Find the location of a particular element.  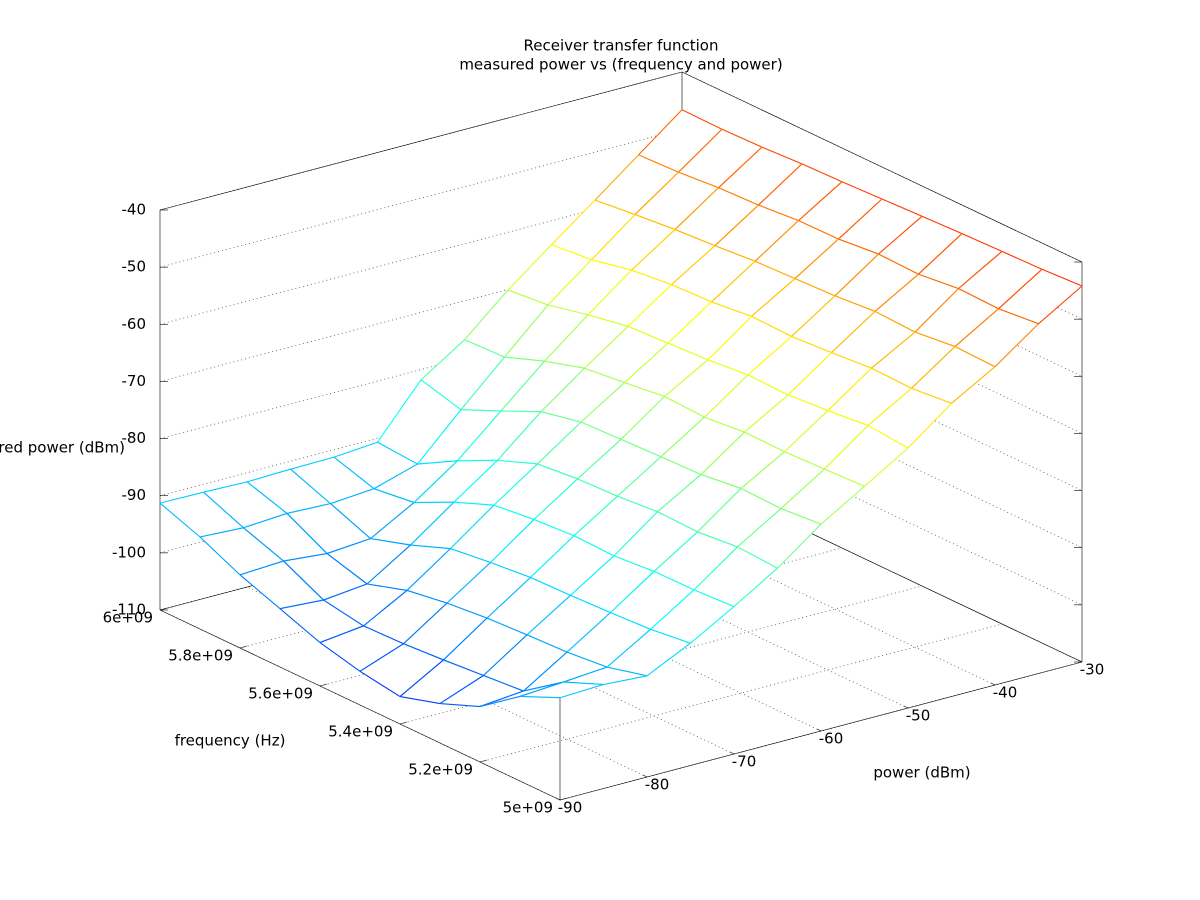

x-tick-label: -50 is located at coordinates (918, 716).